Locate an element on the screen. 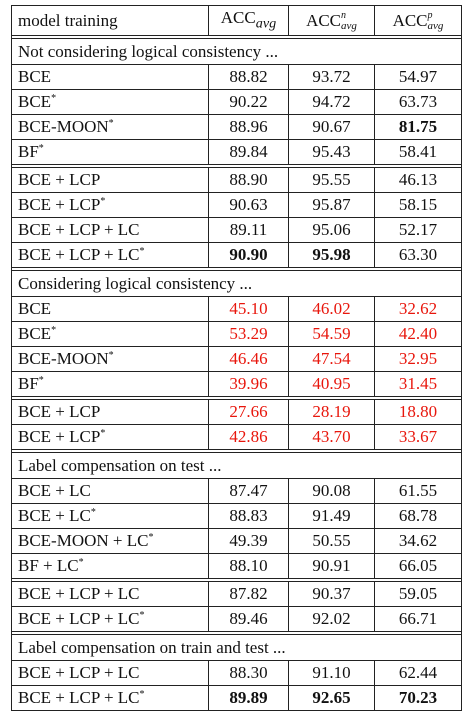 This screenshot has height=711, width=472. acc-n-avg-cell: 95.06 is located at coordinates (332, 230).